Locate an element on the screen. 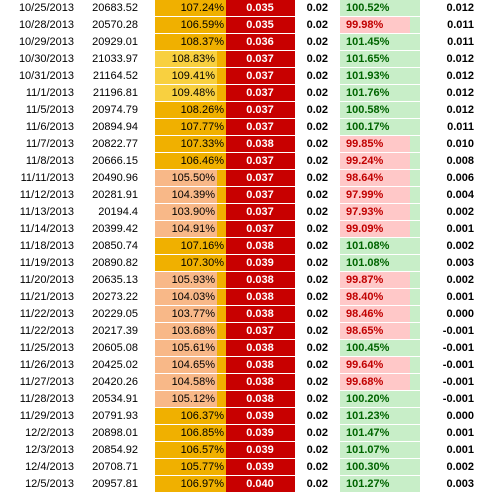 This screenshot has width=479, height=493. price-cell: 20281.91 is located at coordinates (115, 195).